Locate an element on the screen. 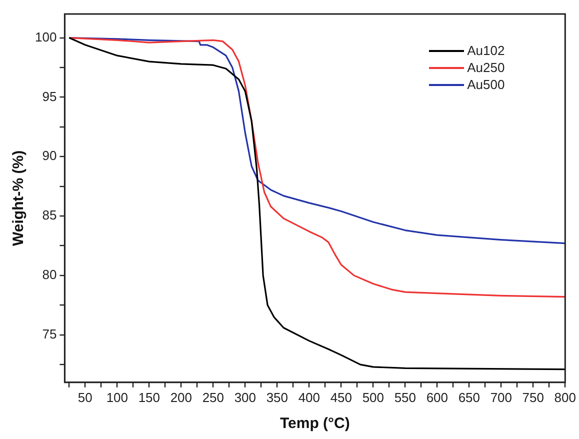  legend-label: Au102 is located at coordinates (486, 50).